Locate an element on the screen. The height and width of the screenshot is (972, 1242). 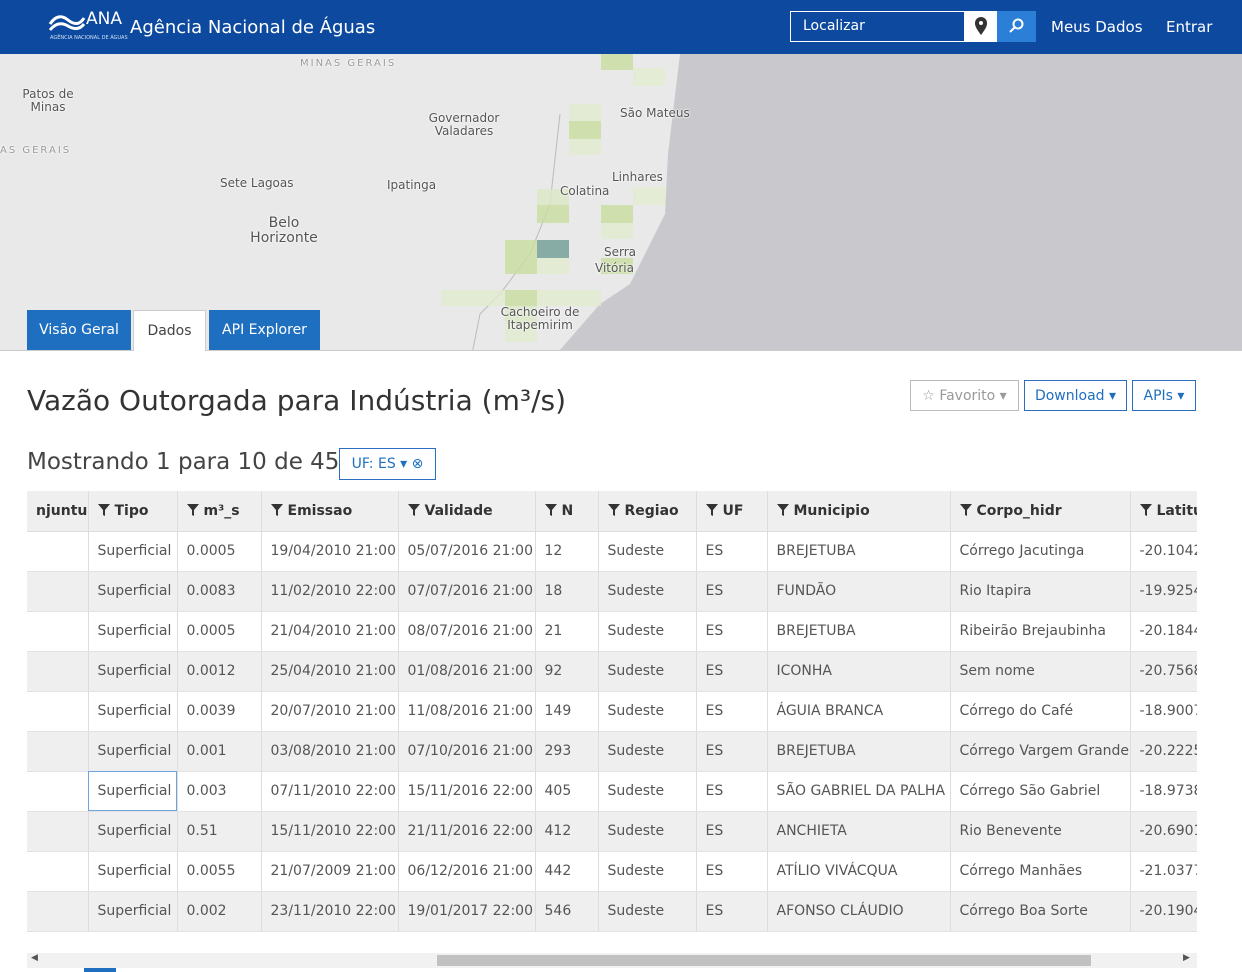
tab: API Explorer is located at coordinates (264, 330).